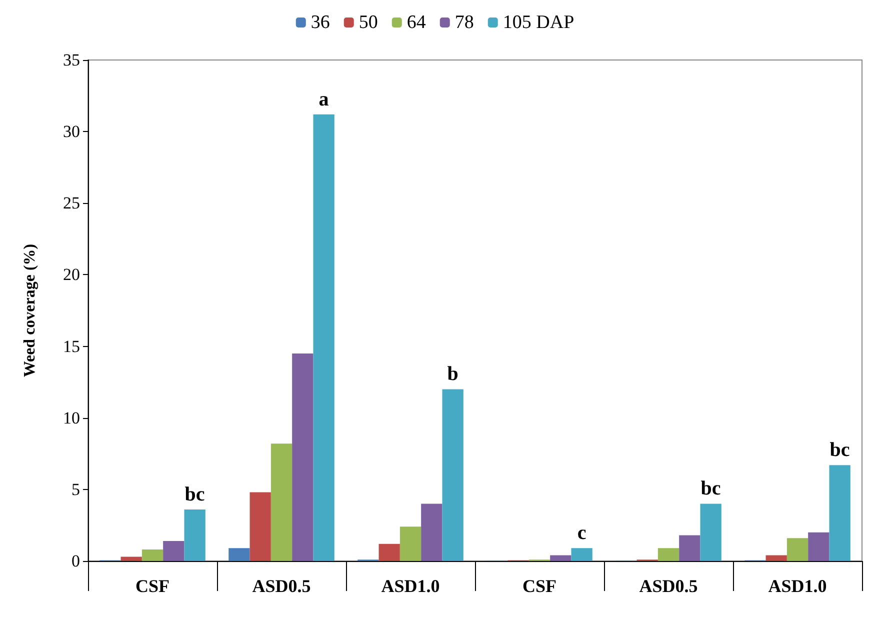 Image resolution: width=870 pixels, height=641 pixels. I want to click on y-tick-label: 15, so click(71, 346).